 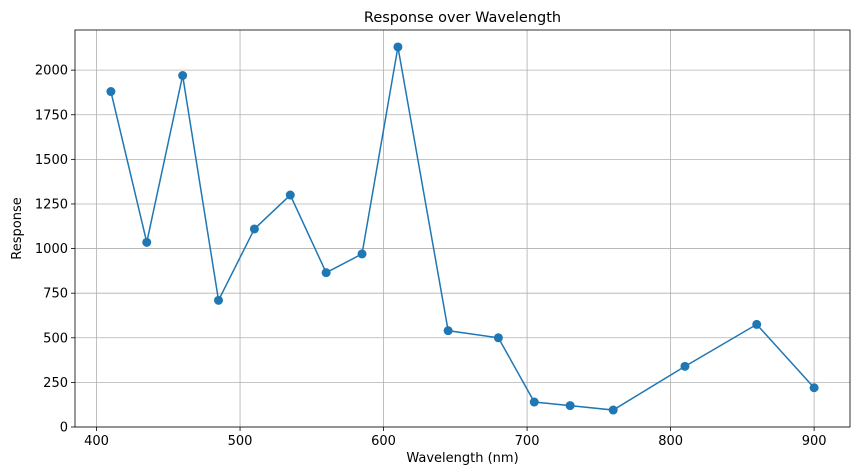 I want to click on x-axis-ticks: 400 500 600 700 800 900, so click(x=455, y=438).